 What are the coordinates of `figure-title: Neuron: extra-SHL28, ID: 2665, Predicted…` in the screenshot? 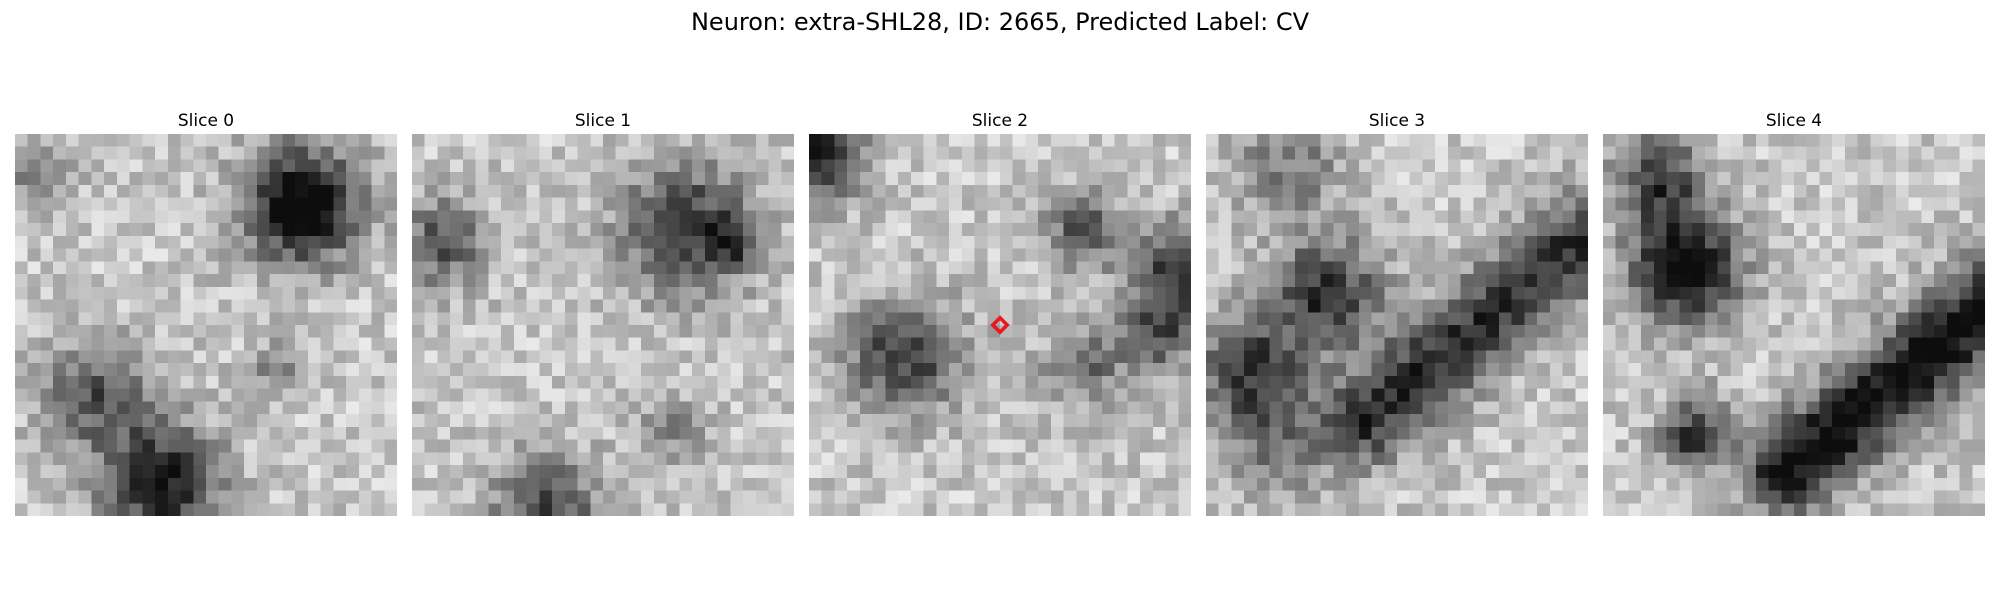 It's located at (1000, 22).